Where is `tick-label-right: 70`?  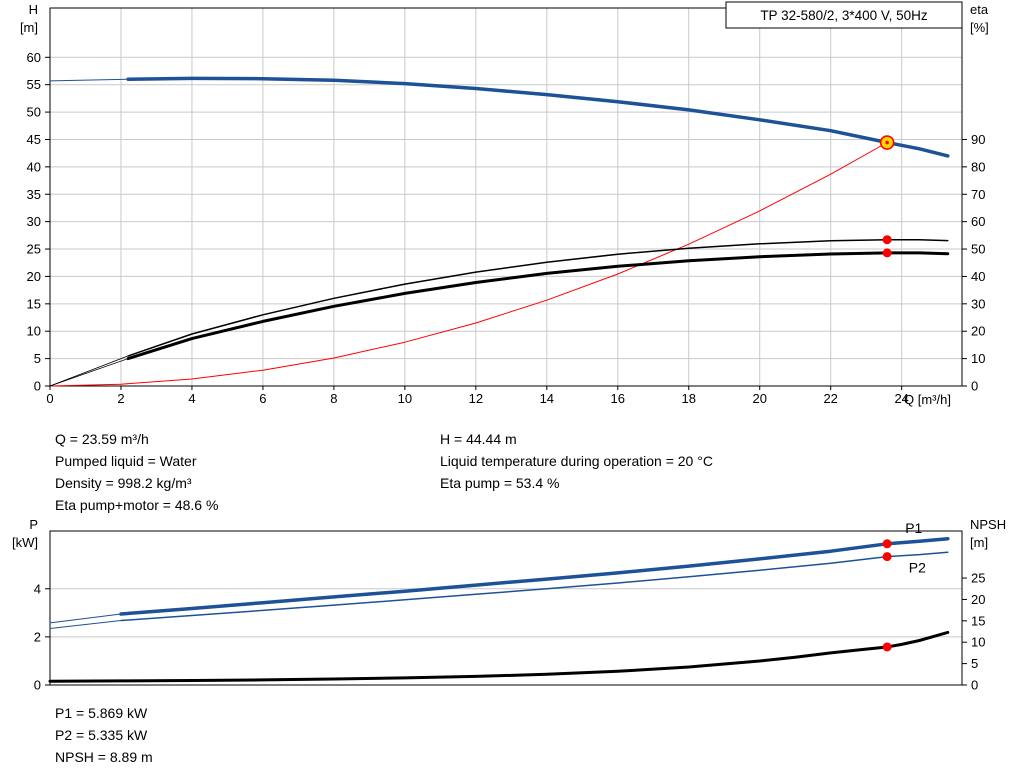
tick-label-right: 70 is located at coordinates (978, 194).